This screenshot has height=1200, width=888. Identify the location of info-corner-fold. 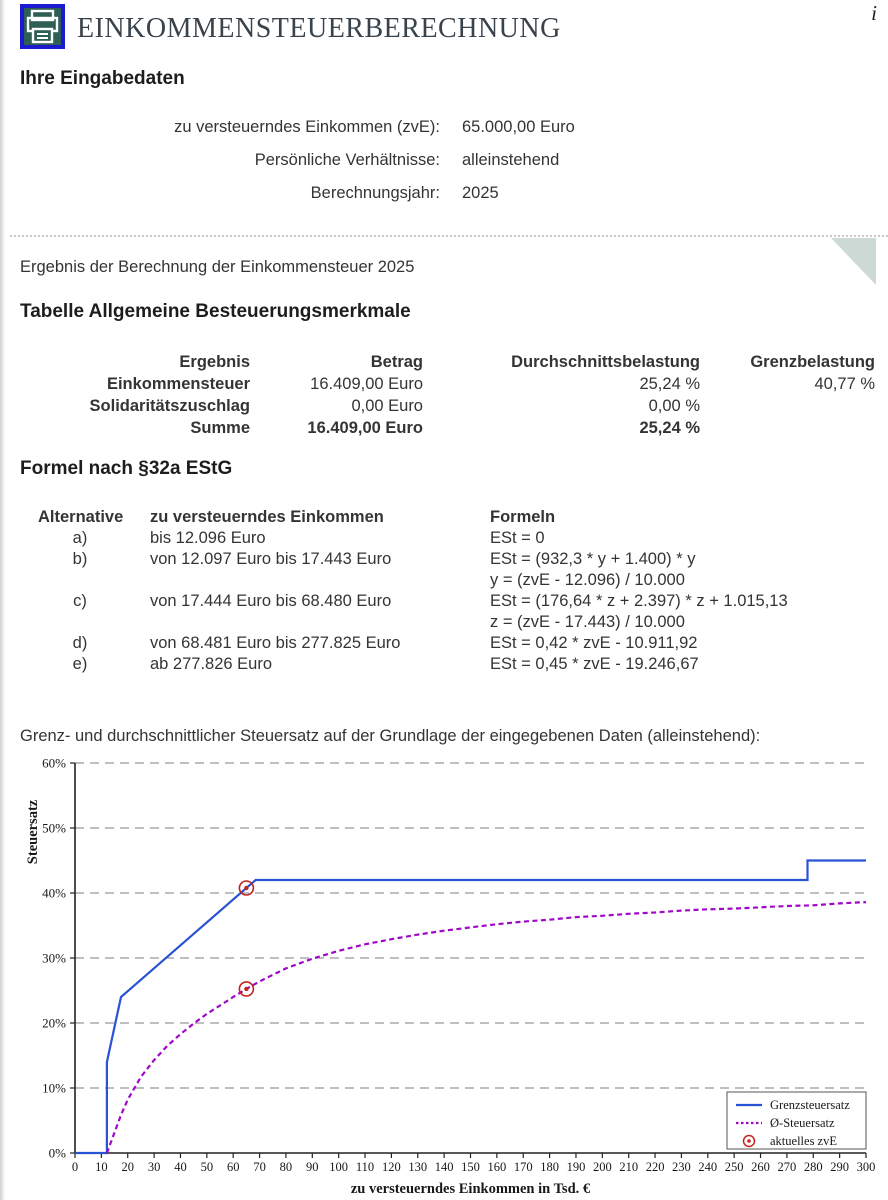
(853, 261).